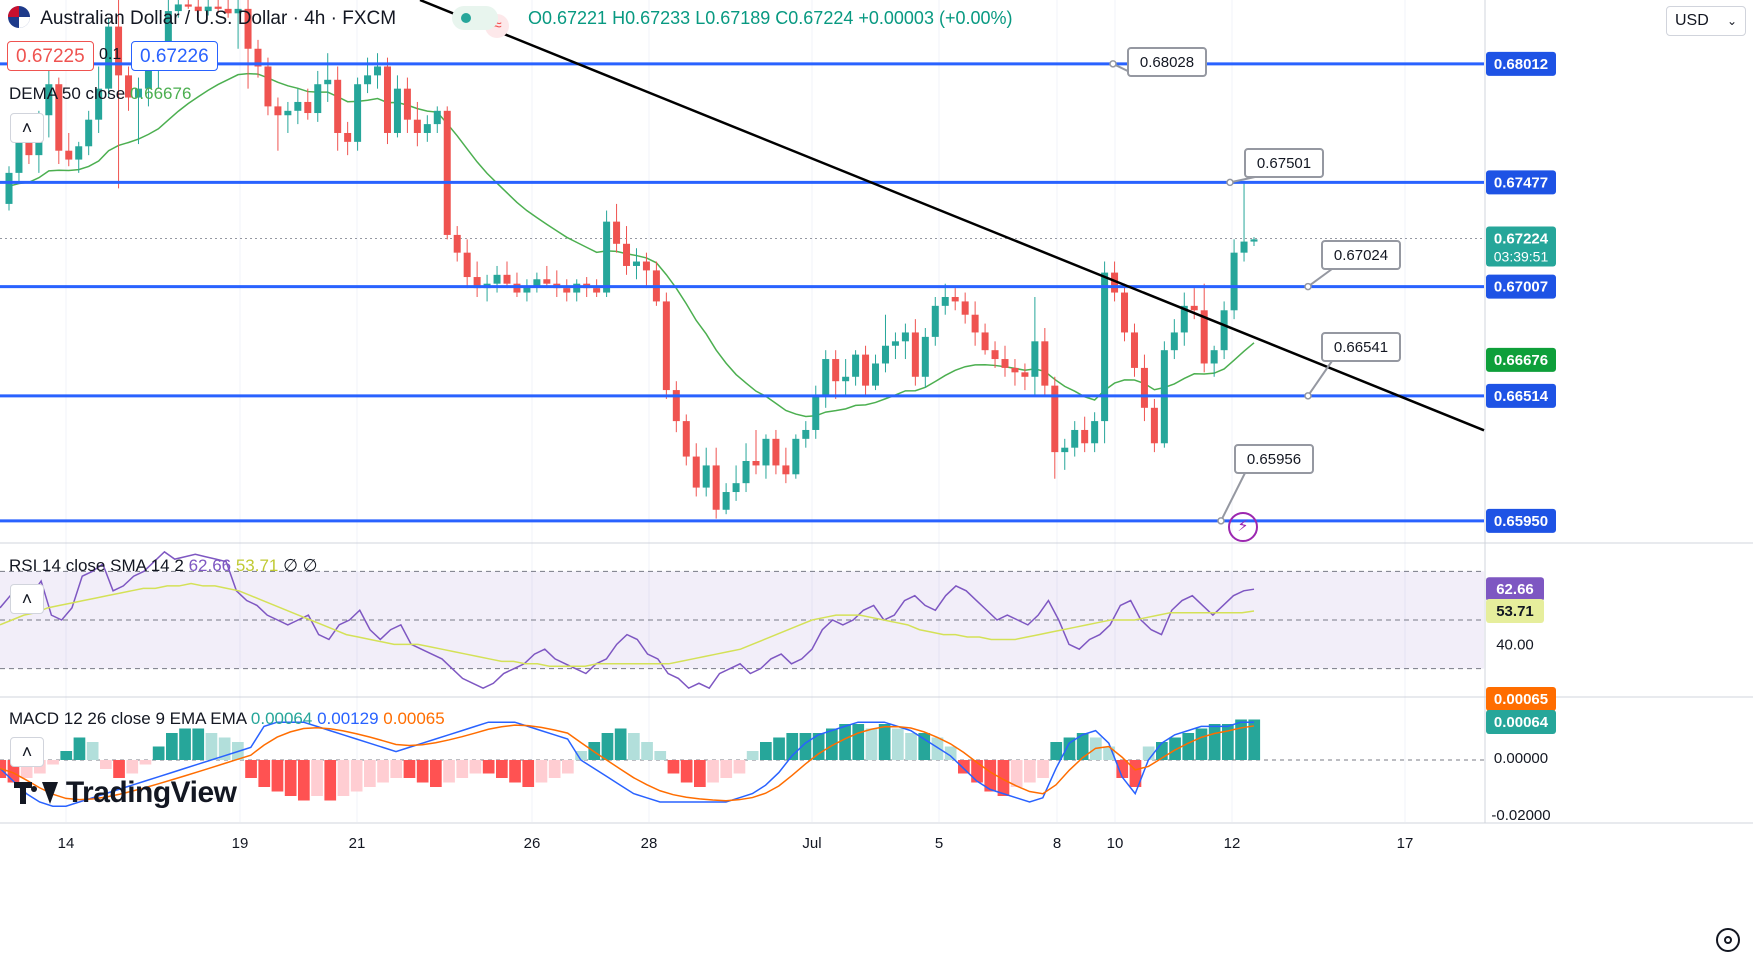 The image size is (1753, 959). Describe the element at coordinates (814, 18) in the screenshot. I see `close-value: C0.67224` at that location.